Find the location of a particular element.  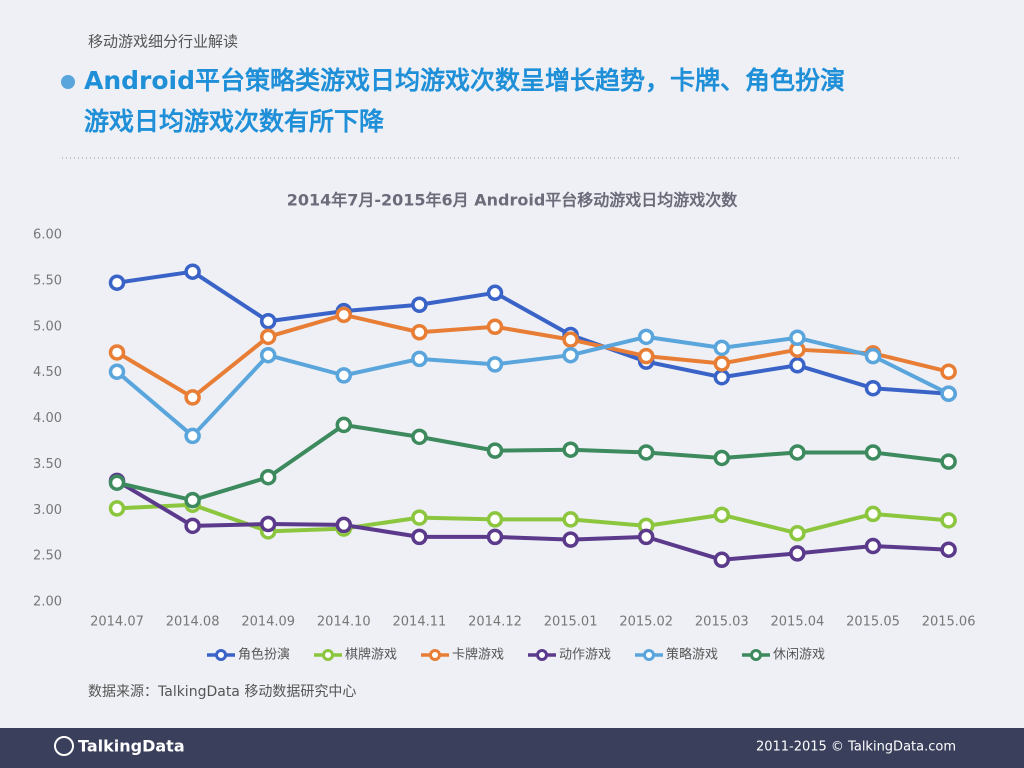

y-tick-label: 3.50 is located at coordinates (47, 464).